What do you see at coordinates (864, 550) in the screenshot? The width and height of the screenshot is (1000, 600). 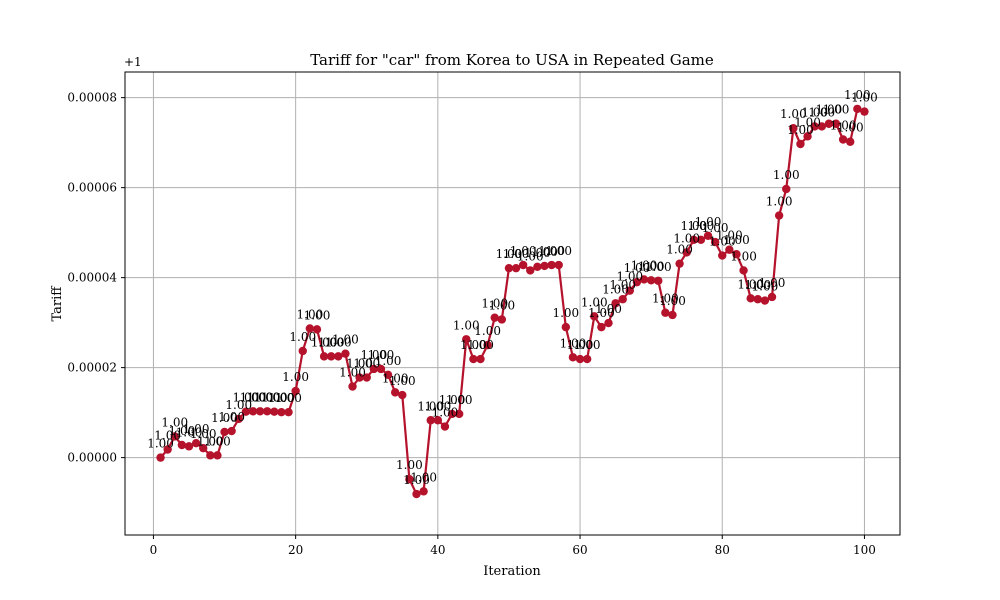 I see `x-tick-label: 100` at bounding box center [864, 550].